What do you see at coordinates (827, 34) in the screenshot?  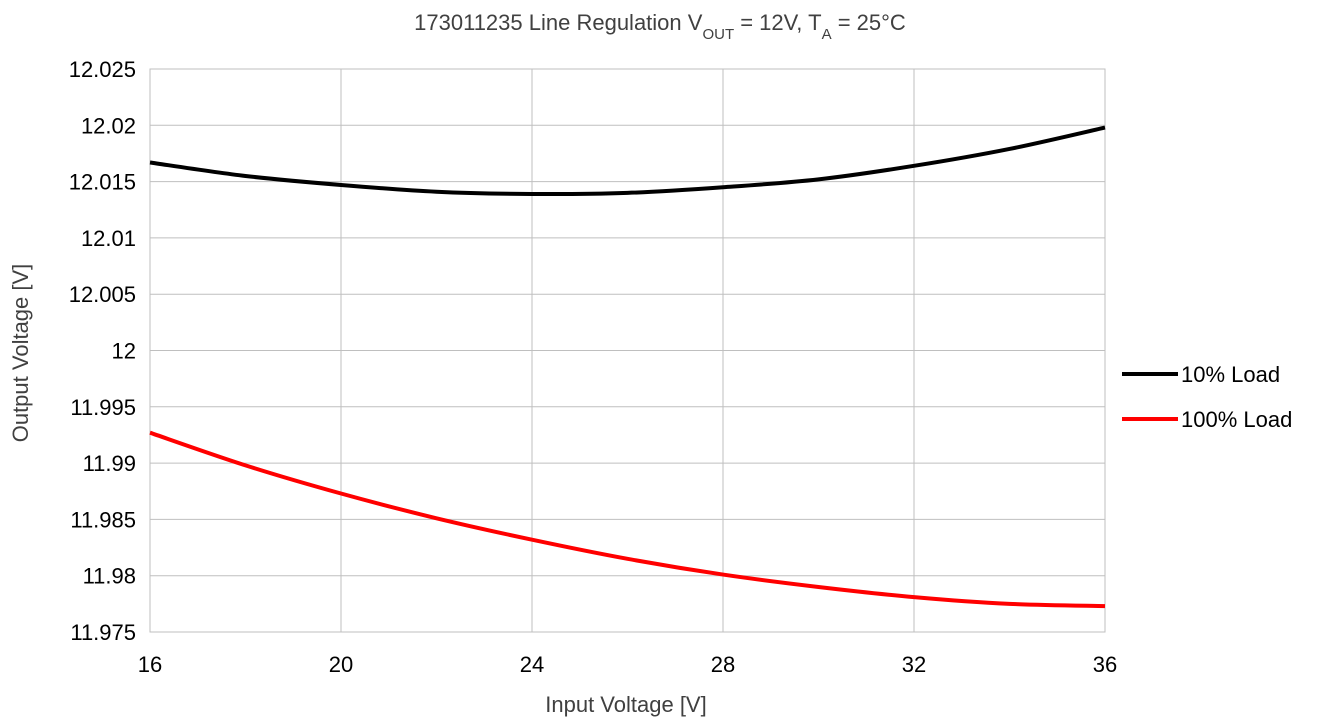 I see `chart-title-sub-a: A` at bounding box center [827, 34].